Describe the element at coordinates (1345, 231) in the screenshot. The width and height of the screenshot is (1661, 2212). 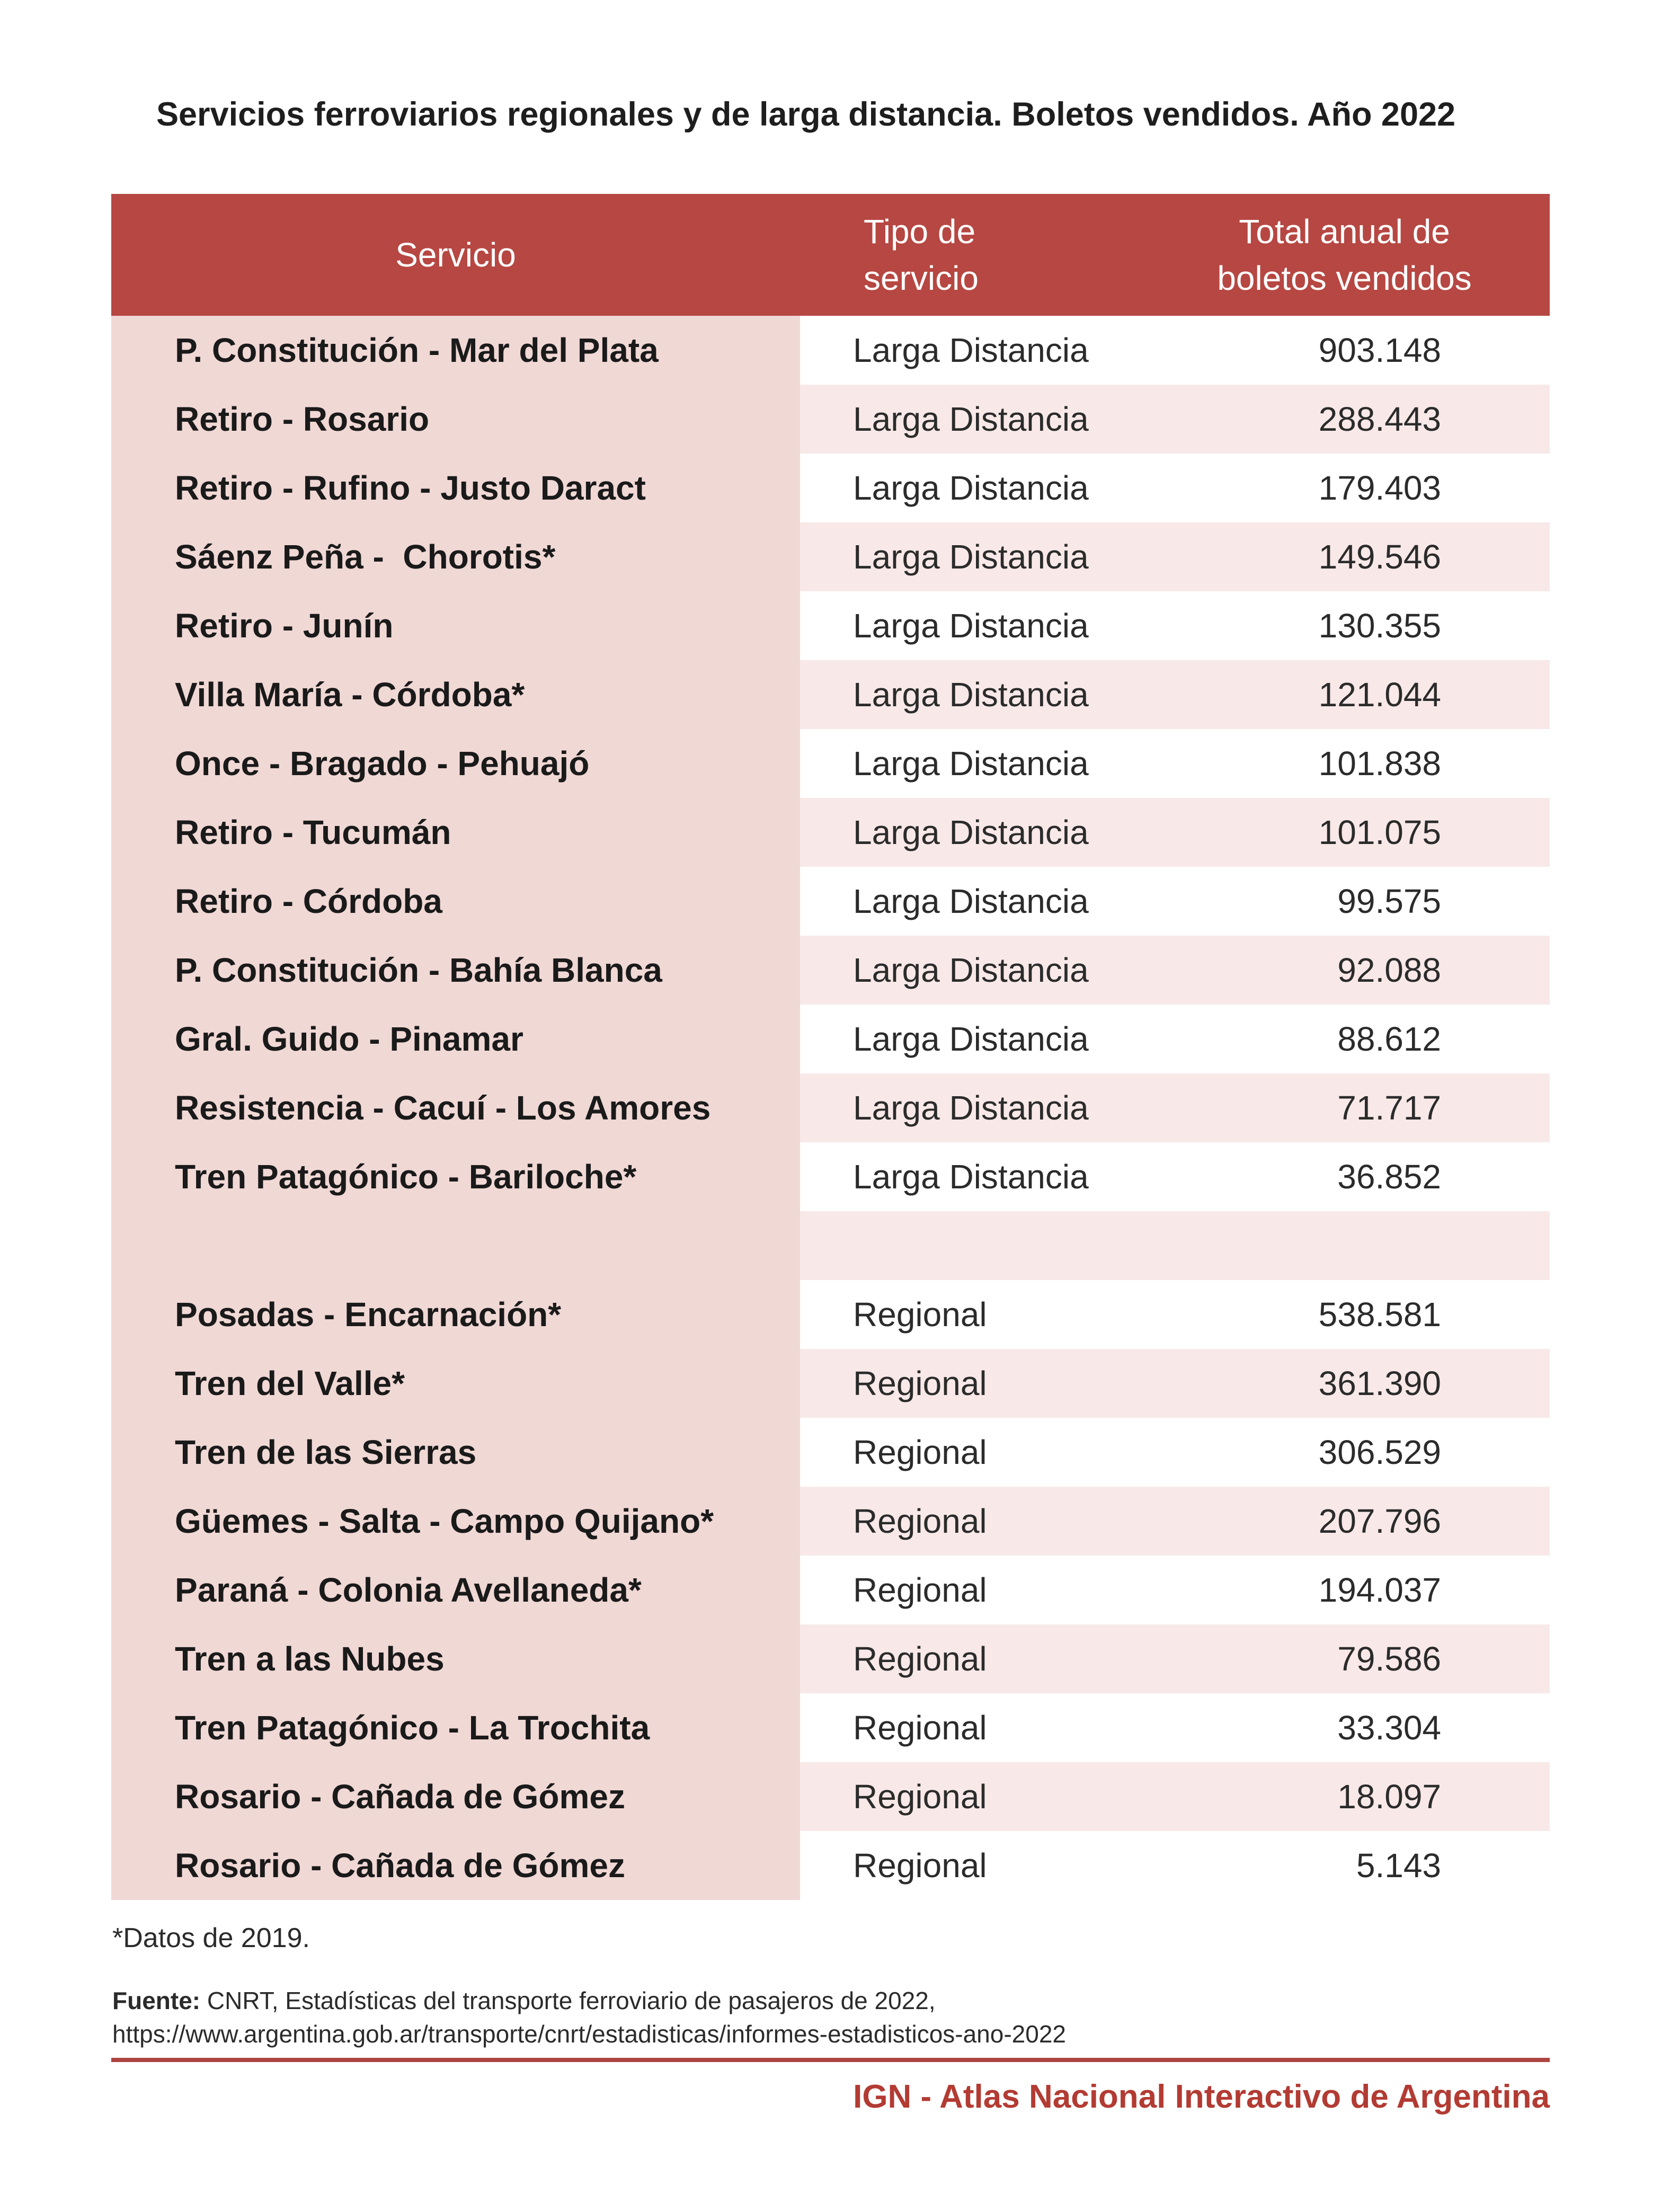
I see `column-header-line: Total anual de` at that location.